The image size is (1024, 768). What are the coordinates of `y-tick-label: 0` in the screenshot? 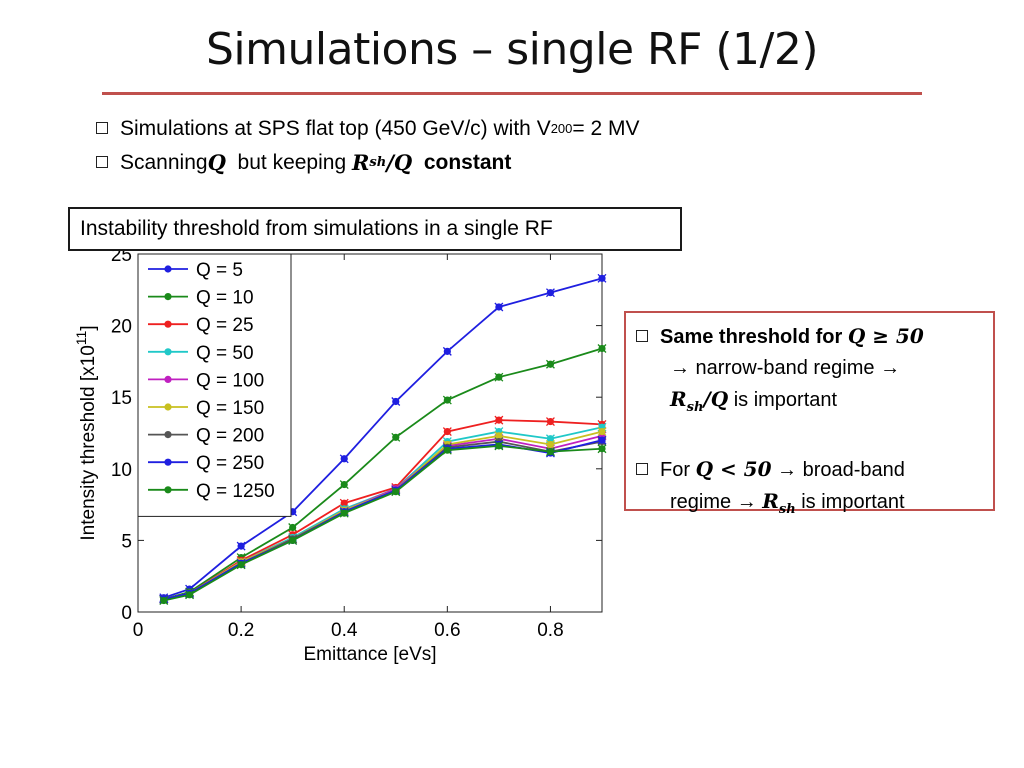 It's located at (126, 613).